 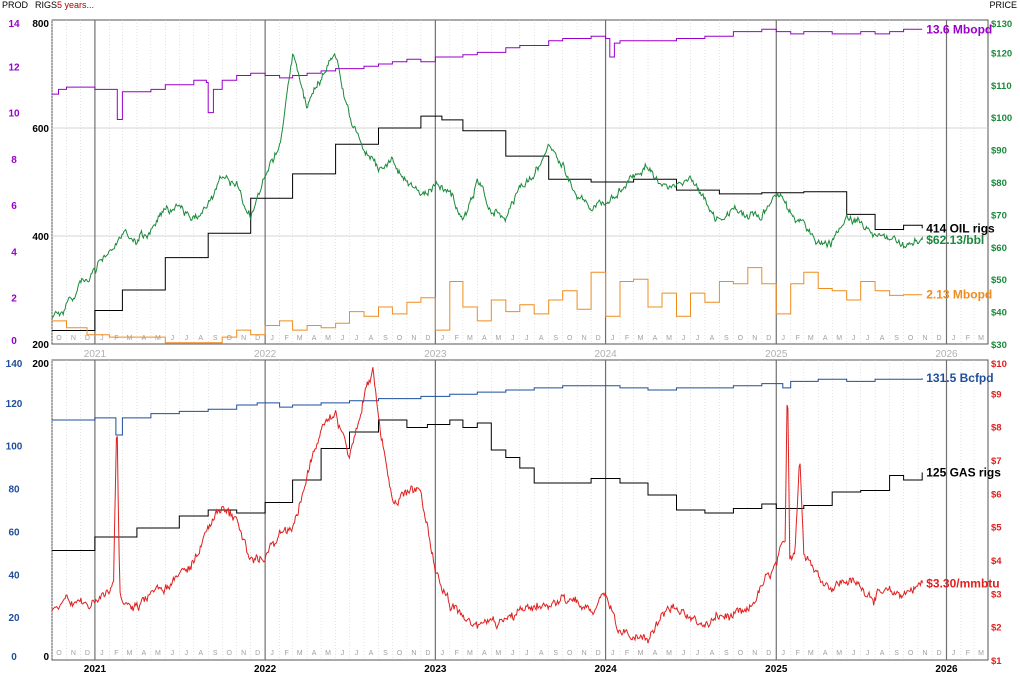 What do you see at coordinates (15, 5) in the screenshot?
I see `prod-axis-title: PROD` at bounding box center [15, 5].